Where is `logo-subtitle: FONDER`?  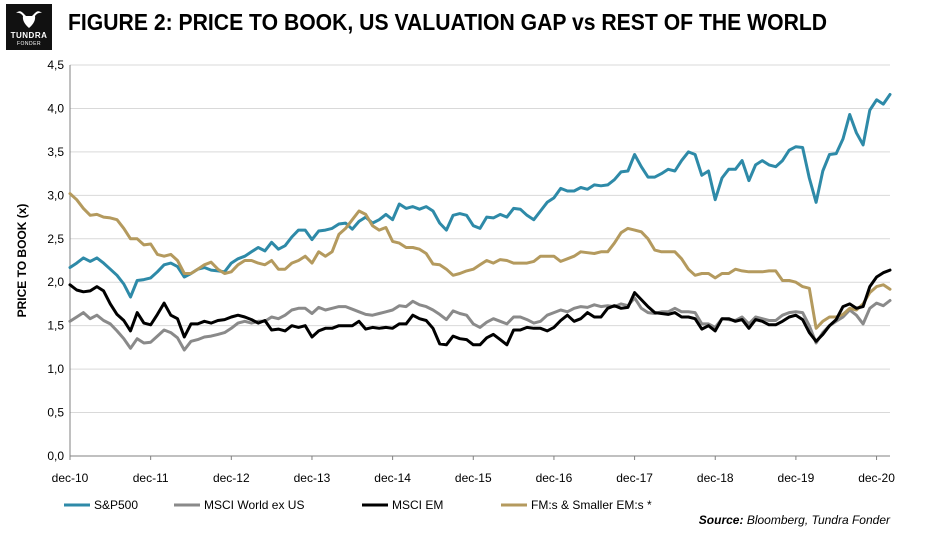
logo-subtitle: FONDER is located at coordinates (29, 44).